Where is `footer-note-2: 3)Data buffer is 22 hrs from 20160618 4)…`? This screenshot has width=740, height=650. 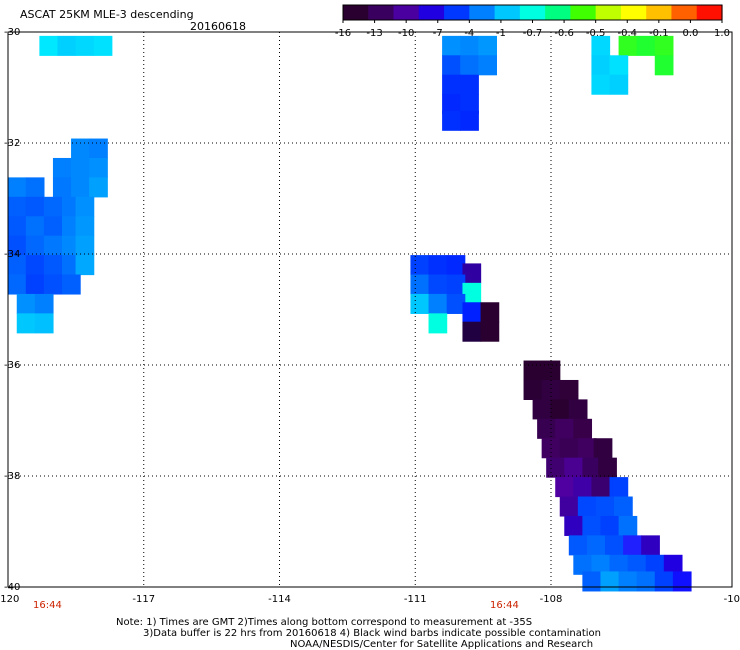
footer-note-2: 3)Data buffer is 22 hrs from 20160618 4)… is located at coordinates (372, 633).